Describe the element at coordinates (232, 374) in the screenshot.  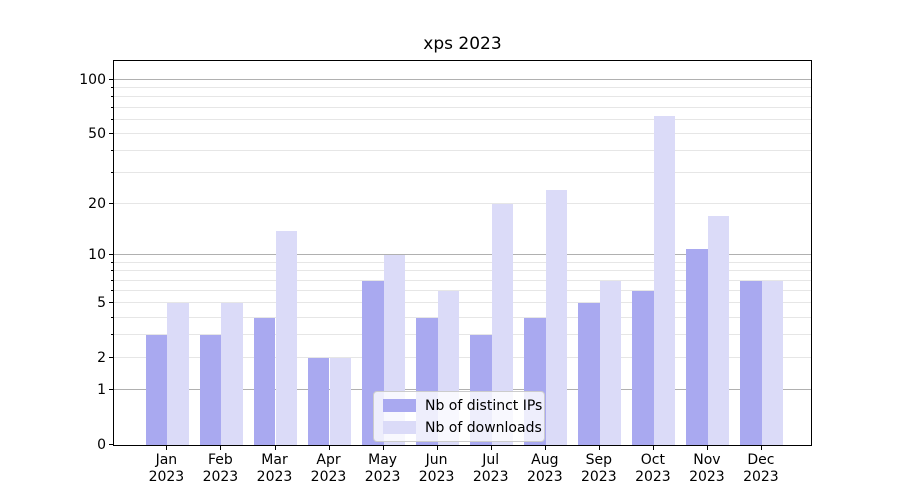
I see `bar-downloads-feb` at that location.